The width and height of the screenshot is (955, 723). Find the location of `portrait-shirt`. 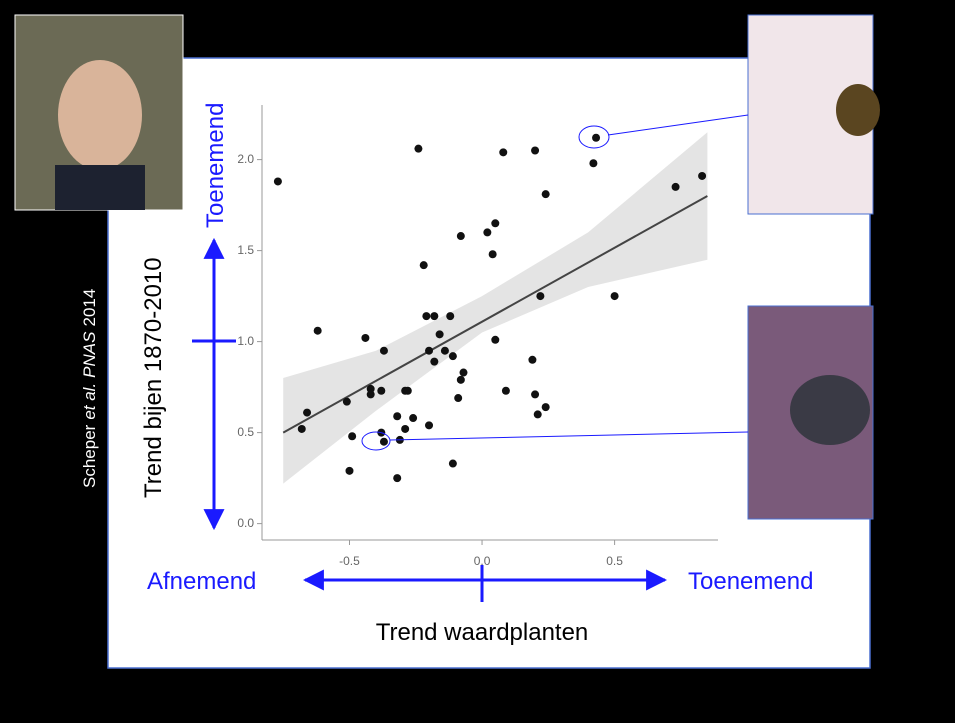

portrait-shirt is located at coordinates (100, 187).